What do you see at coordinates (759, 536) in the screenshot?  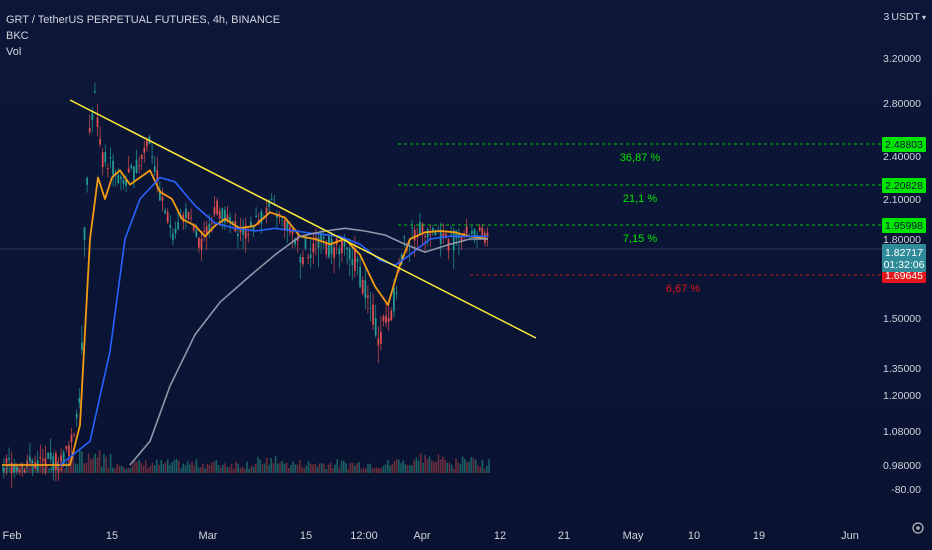 I see `time-tick-label: 19` at bounding box center [759, 536].